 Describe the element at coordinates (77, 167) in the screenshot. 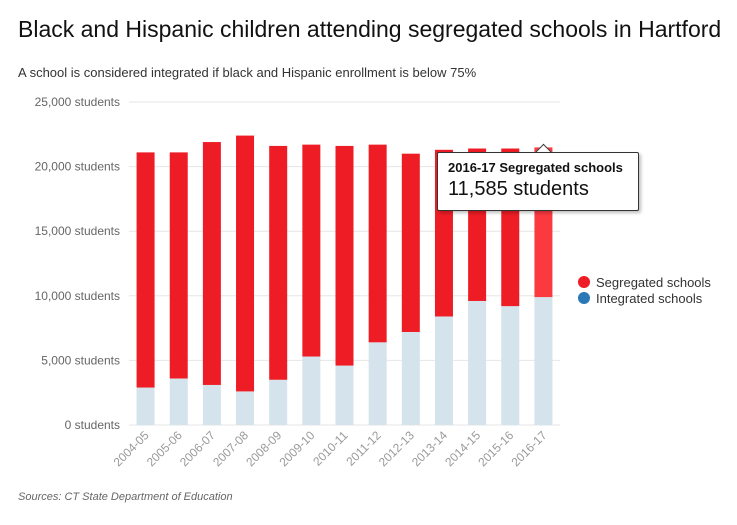

I see `y-tick-label: 20,000 students` at that location.